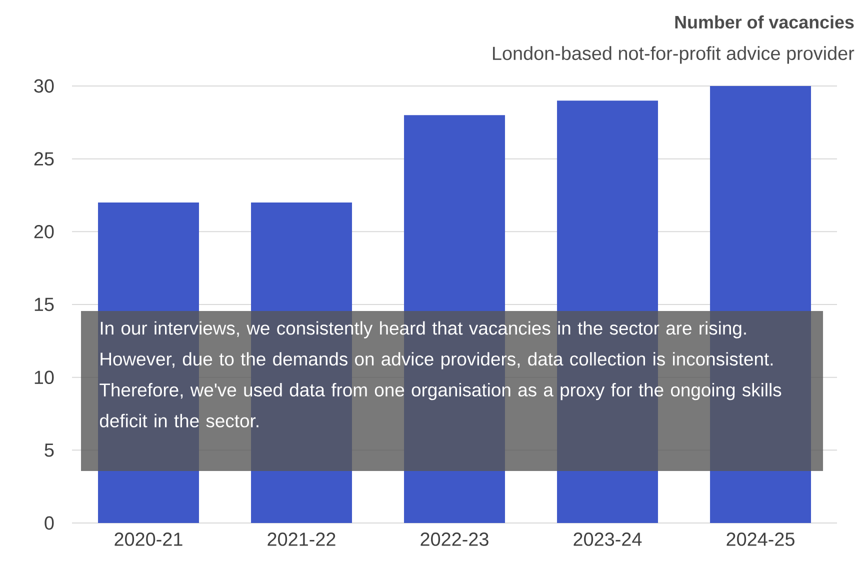 The width and height of the screenshot is (862, 567). I want to click on x-tick-label: 2021-22, so click(302, 539).